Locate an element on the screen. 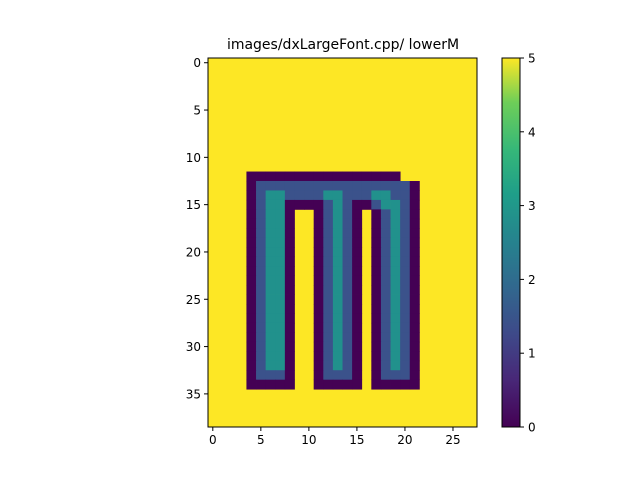  y-tick-label: 15 is located at coordinates (193, 205).